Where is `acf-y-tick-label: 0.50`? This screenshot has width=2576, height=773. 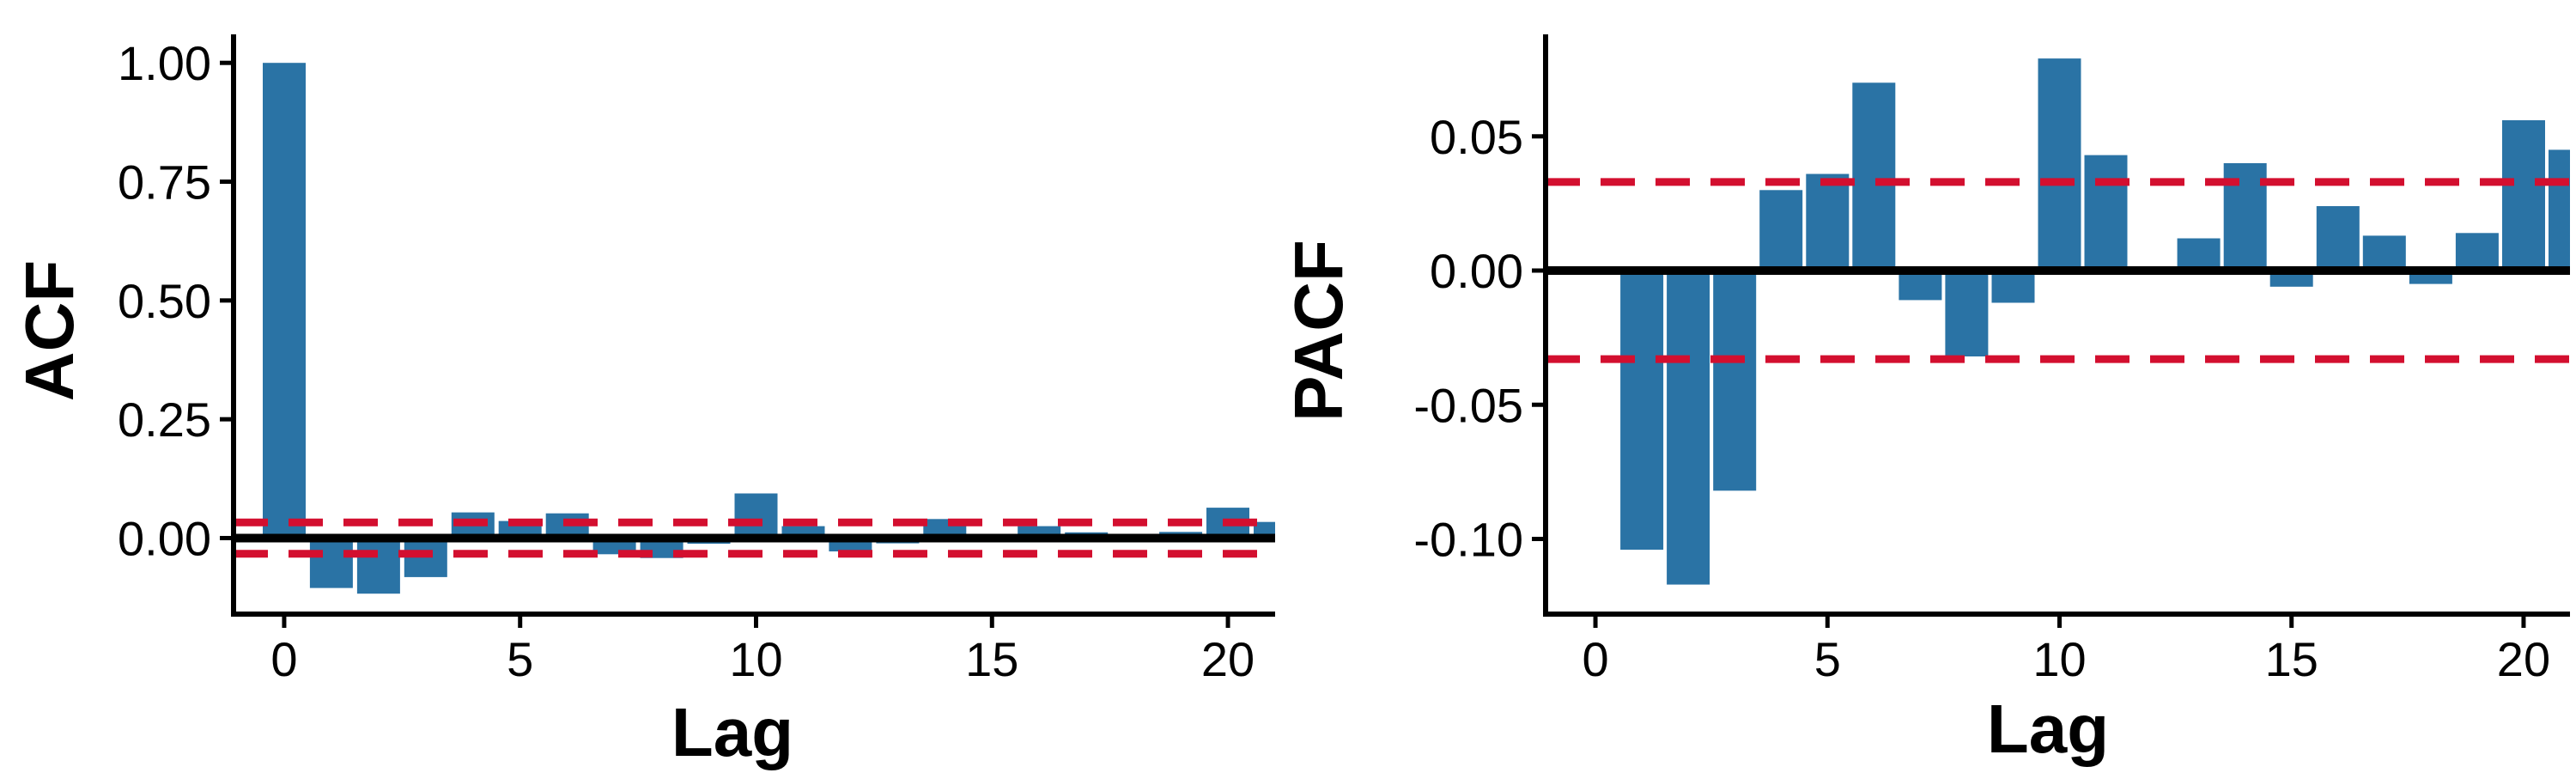
acf-y-tick-label: 0.50 is located at coordinates (164, 301).